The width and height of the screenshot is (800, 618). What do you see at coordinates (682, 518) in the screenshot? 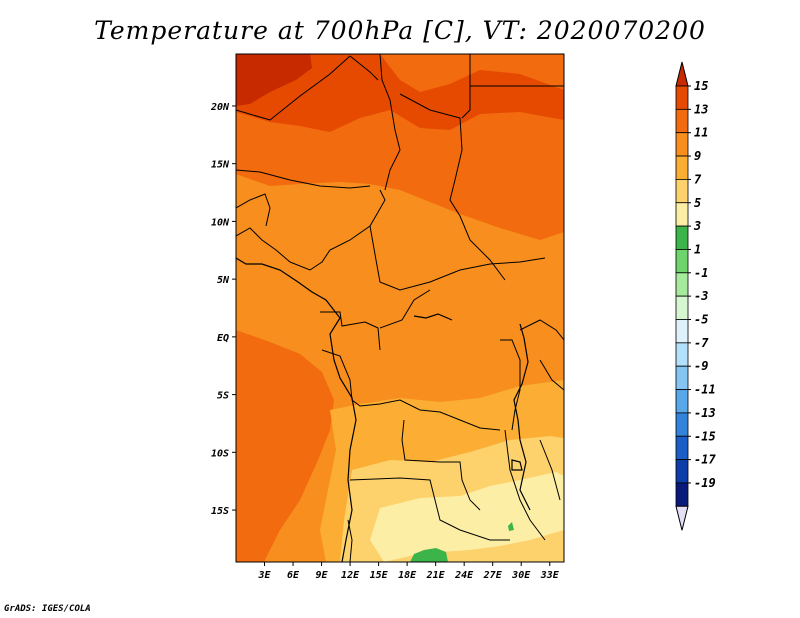
I see `colorbar-bottom-triangle` at bounding box center [682, 518].